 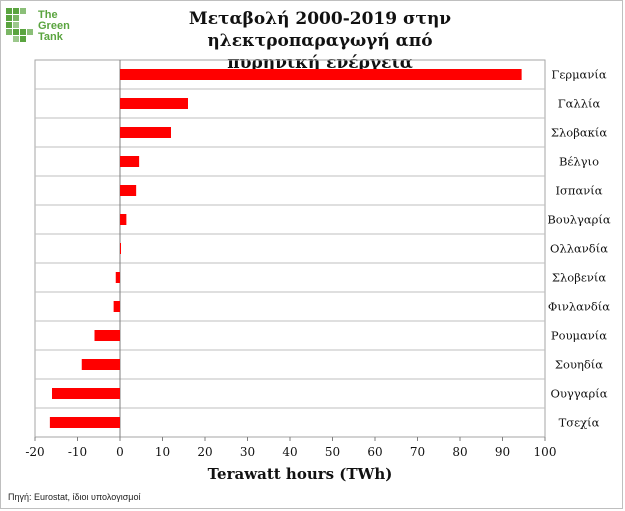 I want to click on x-tick-label: 70, so click(x=417, y=452).